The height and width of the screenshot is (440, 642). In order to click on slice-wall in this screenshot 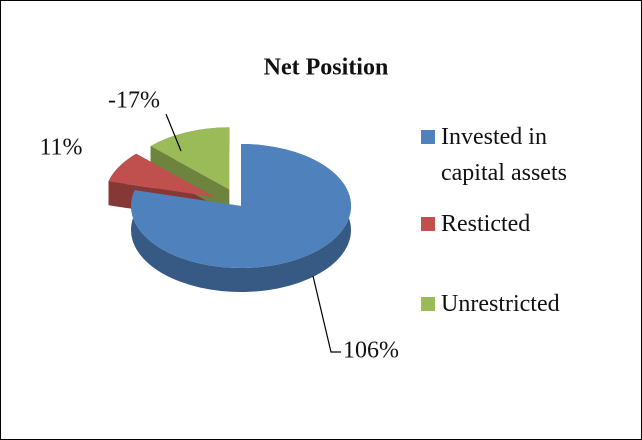, I will do `click(190, 180)`.